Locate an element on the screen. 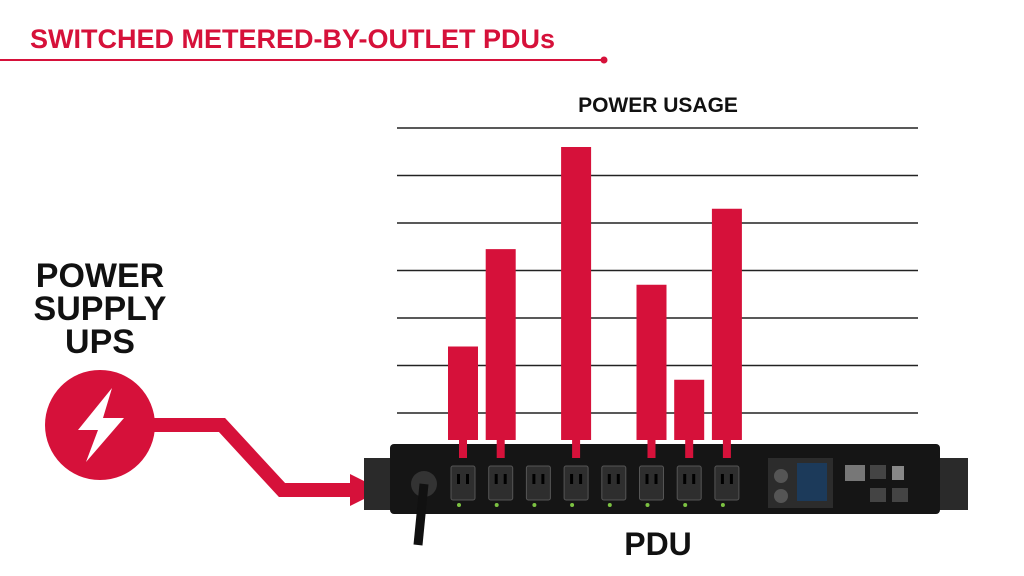 This screenshot has width=1024, height=576. power-cord is located at coordinates (421, 514).